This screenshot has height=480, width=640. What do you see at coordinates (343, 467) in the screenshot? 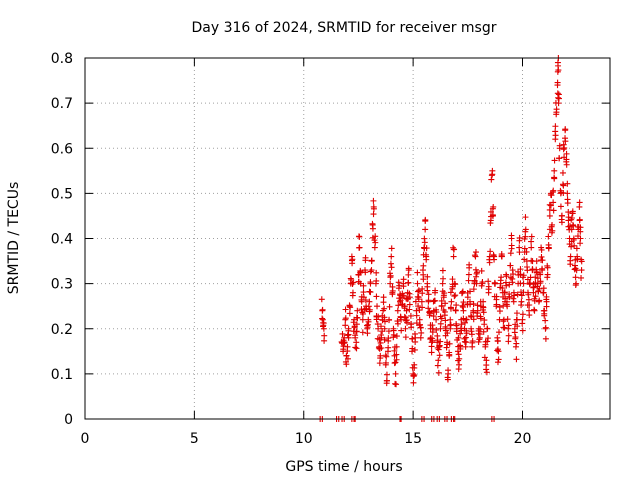
I see `x-axis-label: GPS time / hours` at bounding box center [343, 467].